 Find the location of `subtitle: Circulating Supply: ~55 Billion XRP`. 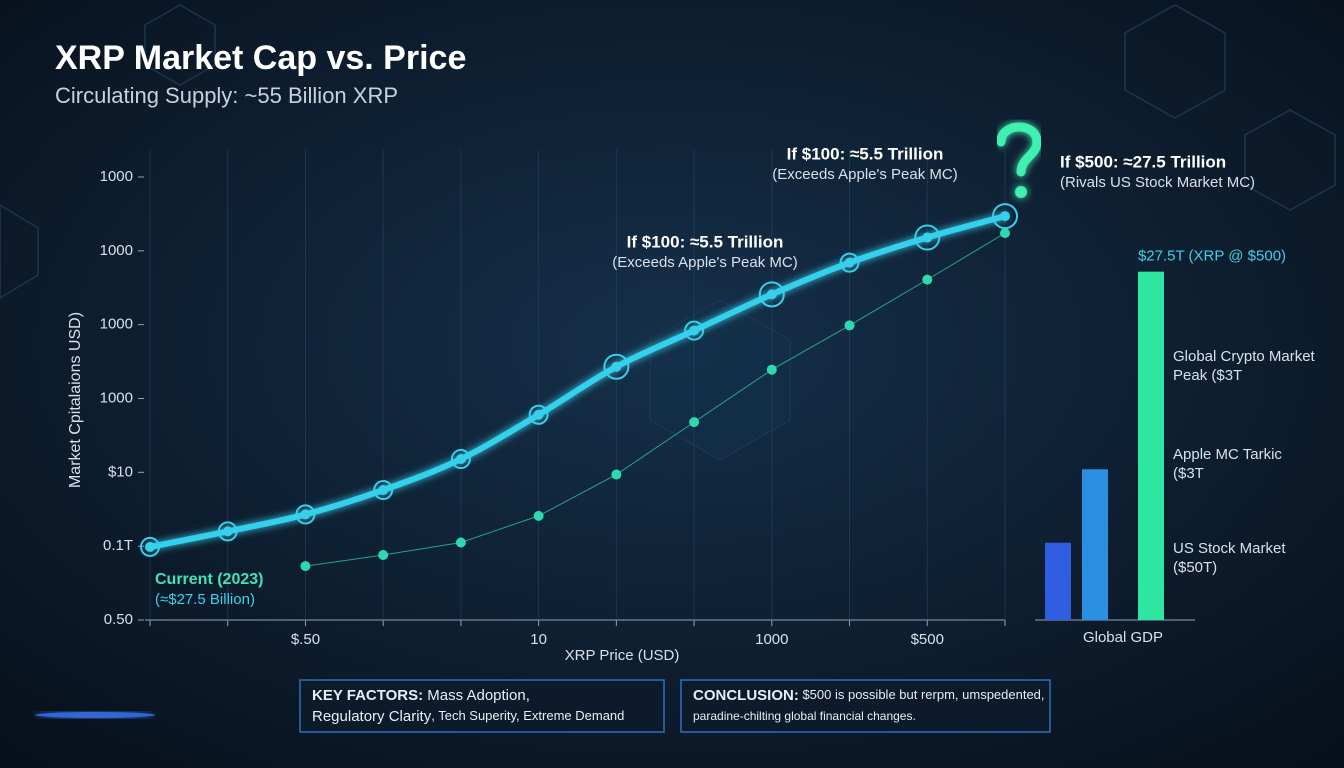

subtitle: Circulating Supply: ~55 Billion XRP is located at coordinates (226, 95).